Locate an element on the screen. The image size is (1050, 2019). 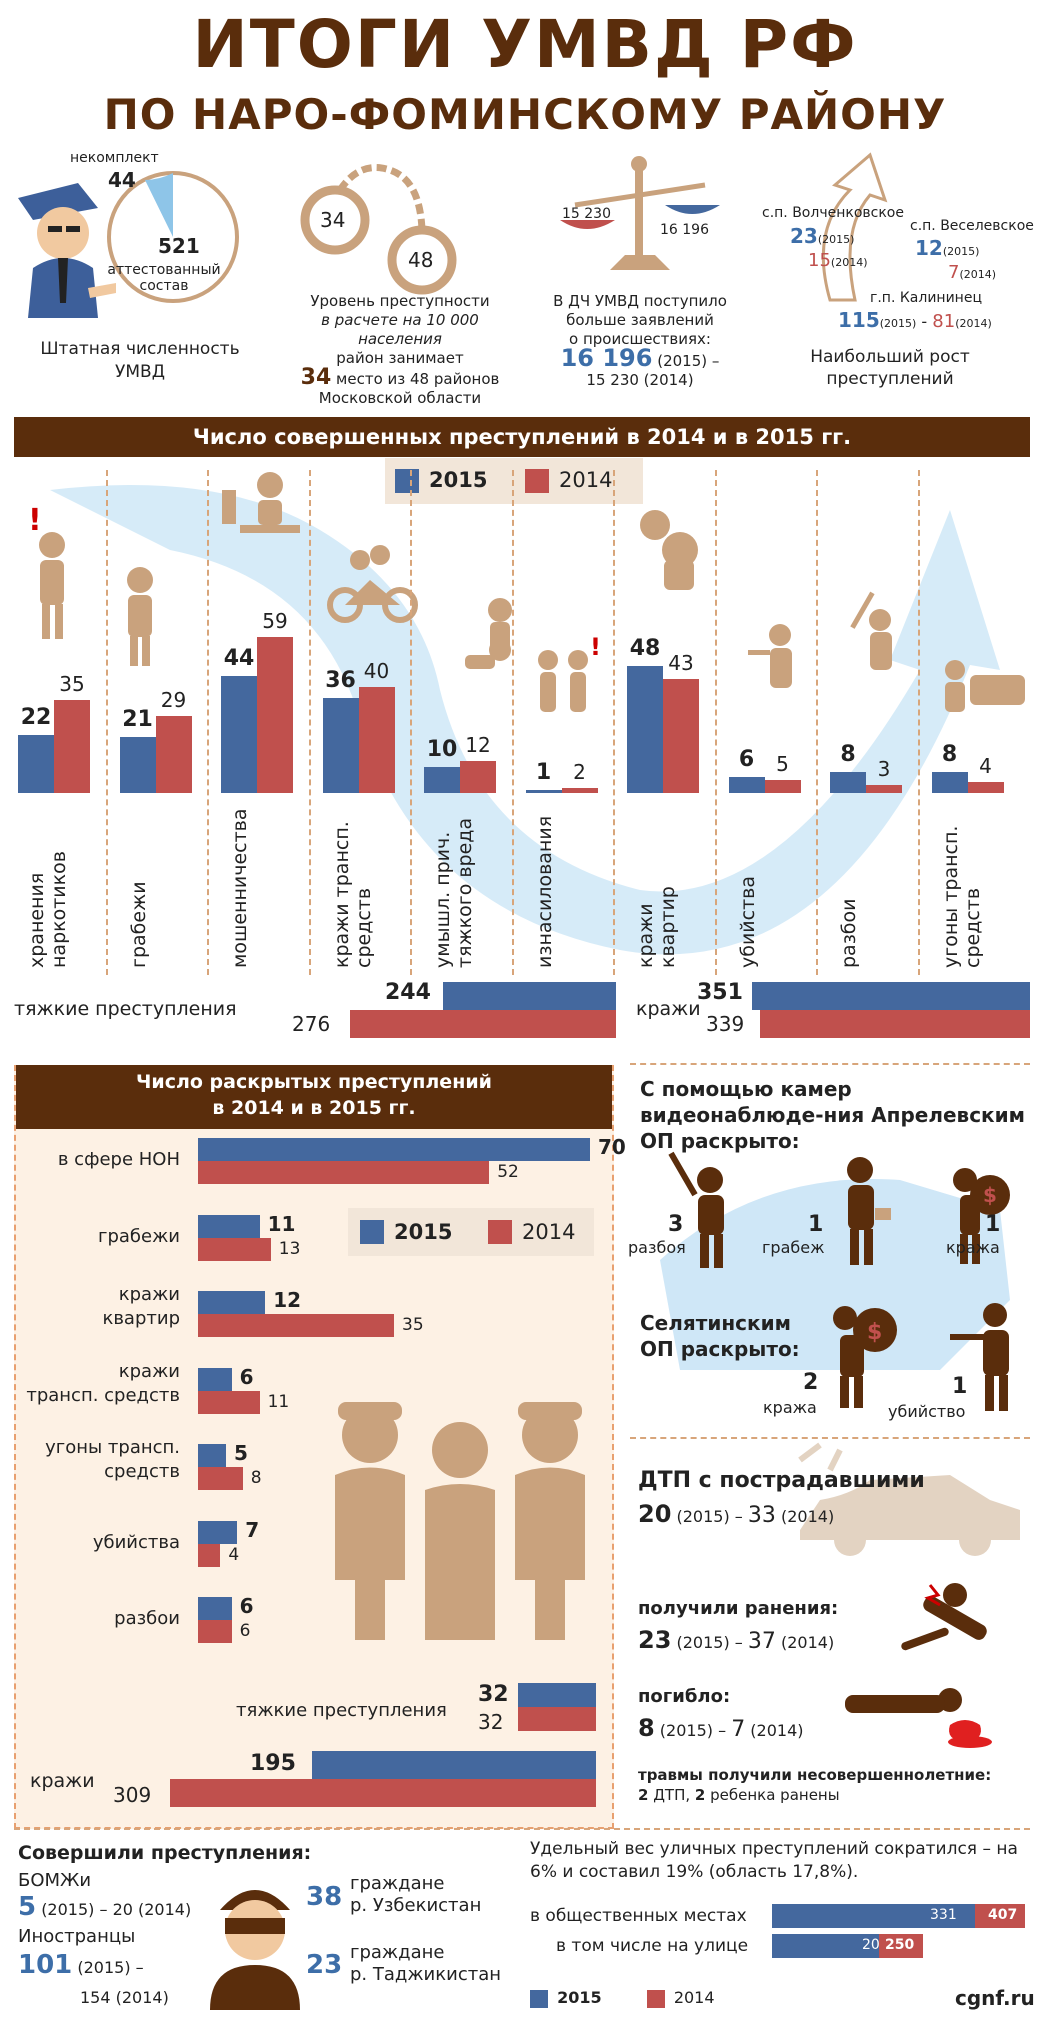
growth-p2-2015: 12 is located at coordinates (929, 248).